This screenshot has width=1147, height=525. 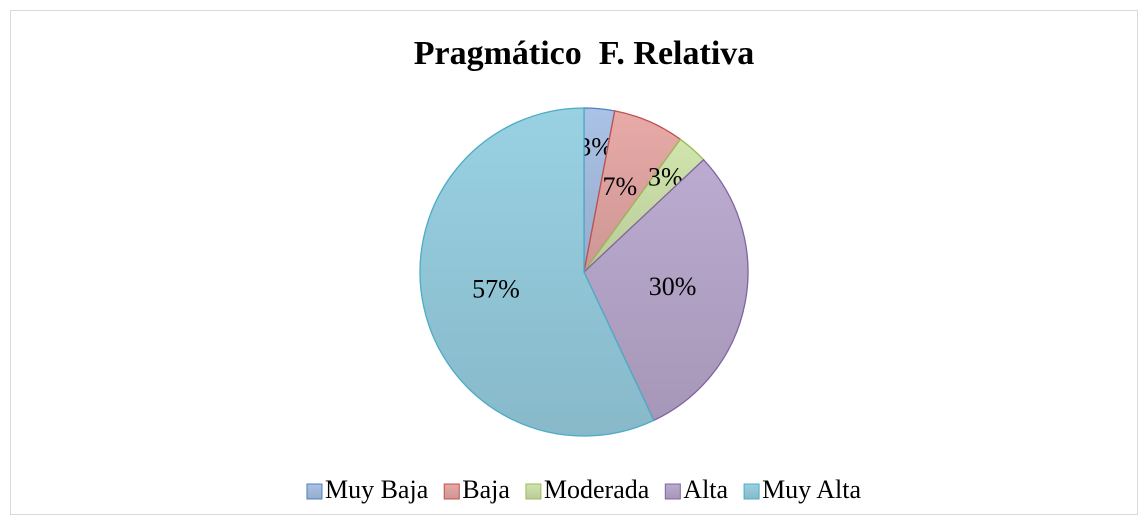 What do you see at coordinates (673, 286) in the screenshot?
I see `data-label: 30%` at bounding box center [673, 286].